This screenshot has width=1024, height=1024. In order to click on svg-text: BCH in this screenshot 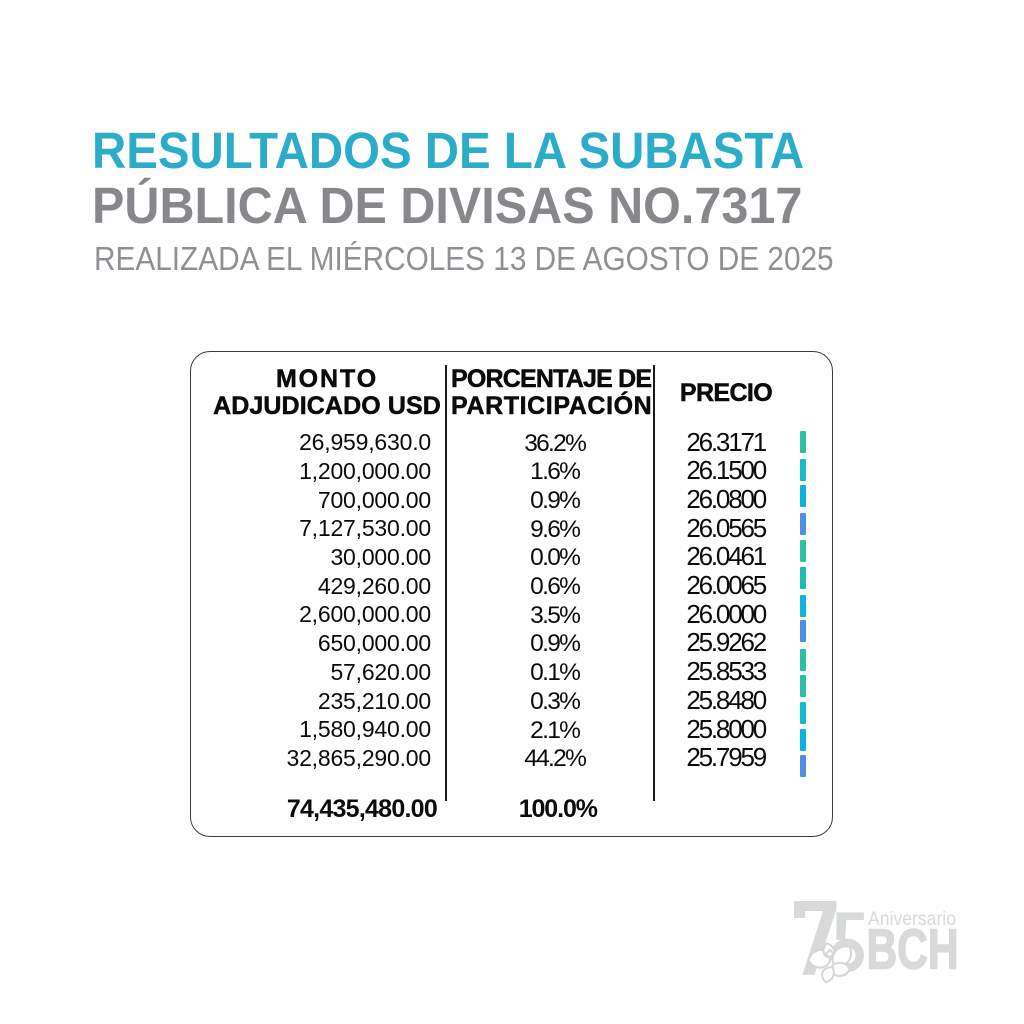, I will do `click(913, 949)`.